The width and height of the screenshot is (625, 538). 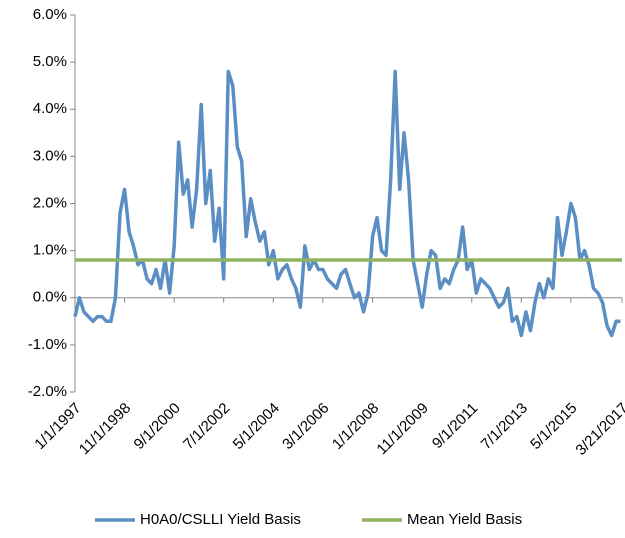 I want to click on y-tick-label: -2.0%, so click(x=47, y=391).